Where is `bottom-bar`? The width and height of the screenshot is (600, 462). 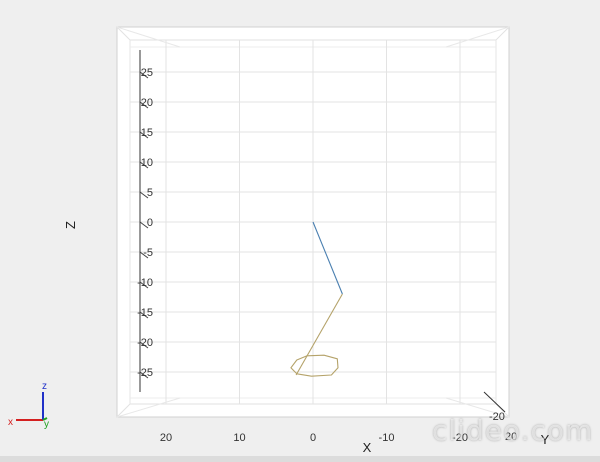 bottom-bar is located at coordinates (300, 459).